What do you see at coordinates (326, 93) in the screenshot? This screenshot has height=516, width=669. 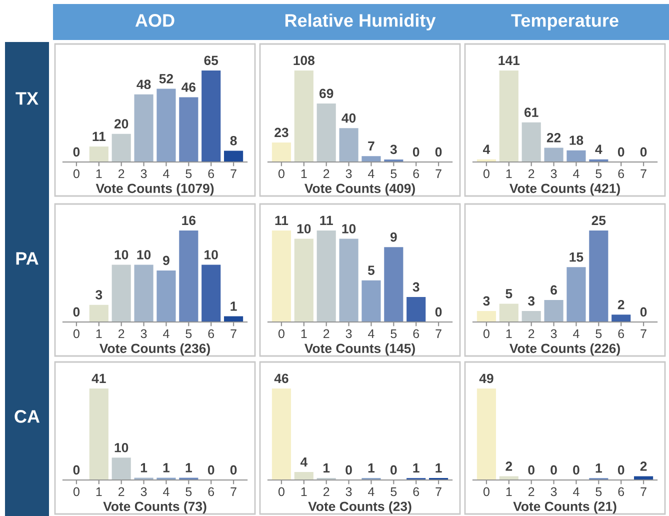 I see `data-label: 69` at bounding box center [326, 93].